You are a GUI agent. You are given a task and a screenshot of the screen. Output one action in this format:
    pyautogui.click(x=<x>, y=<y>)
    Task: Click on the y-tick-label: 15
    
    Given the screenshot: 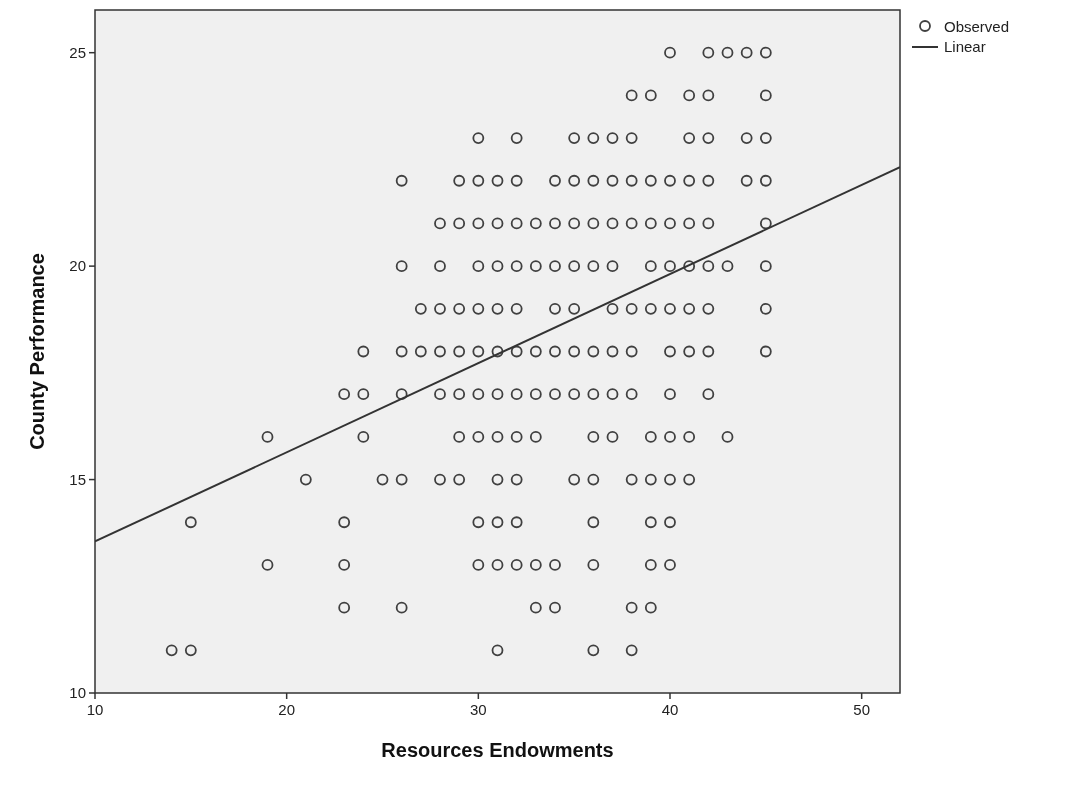 What is the action you would take?
    pyautogui.click(x=77, y=479)
    